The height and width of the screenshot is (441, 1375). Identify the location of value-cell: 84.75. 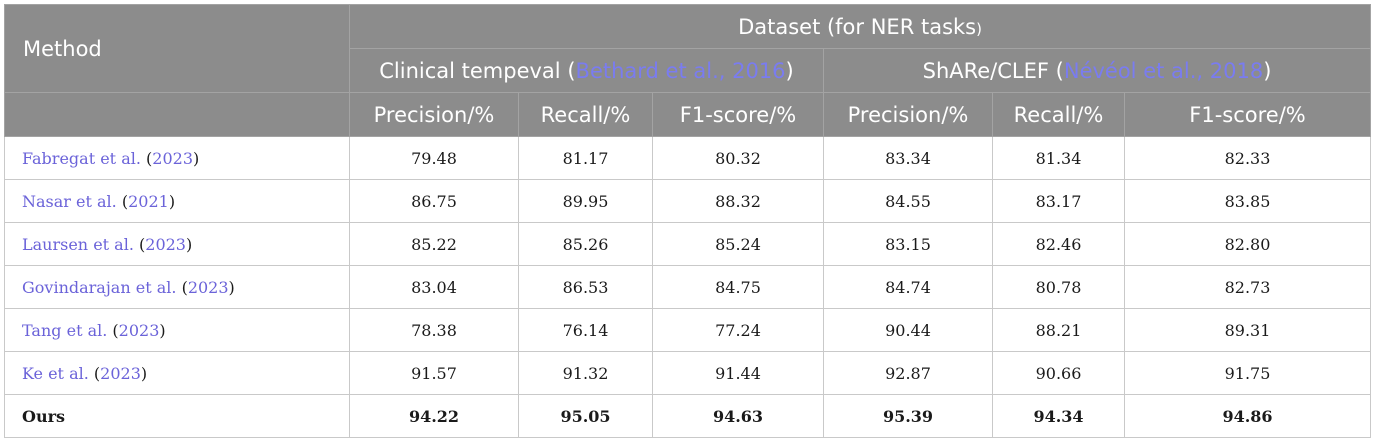
(738, 287).